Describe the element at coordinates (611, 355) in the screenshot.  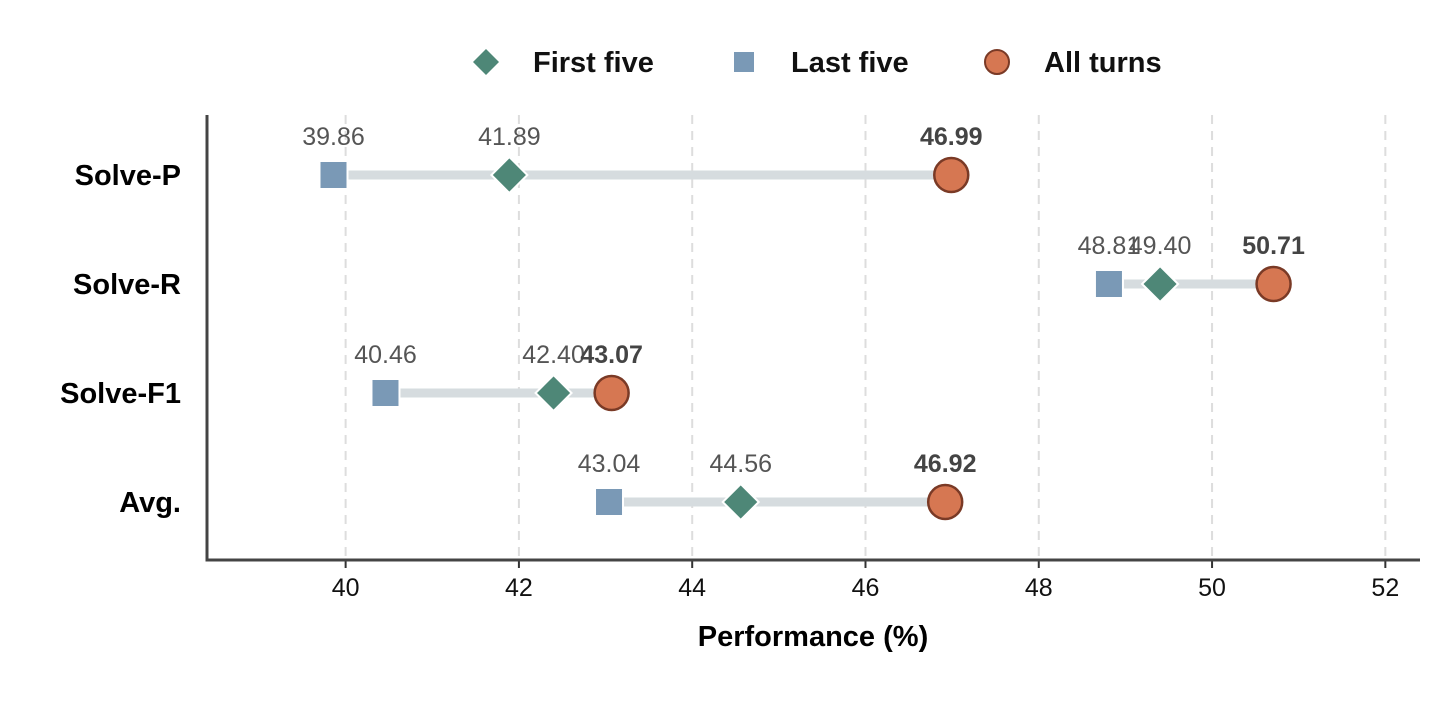
I see `value-label-all-turns-2: 43.07` at that location.